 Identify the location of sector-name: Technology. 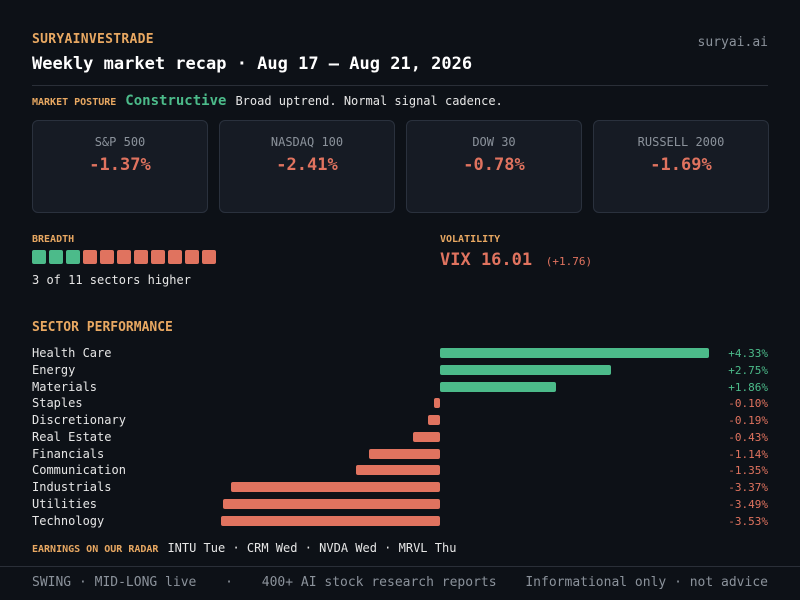
(68, 520).